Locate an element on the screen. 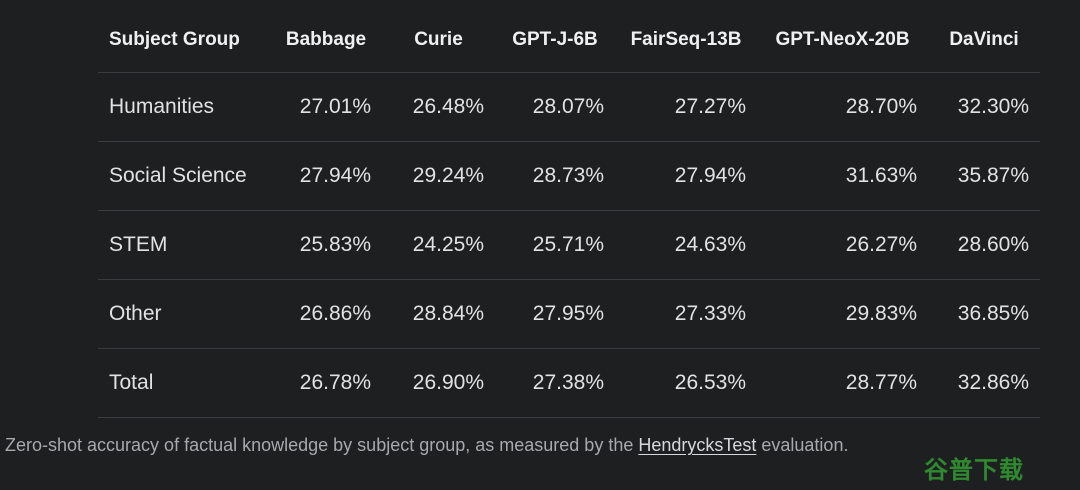  row-label: Total is located at coordinates (184, 383).